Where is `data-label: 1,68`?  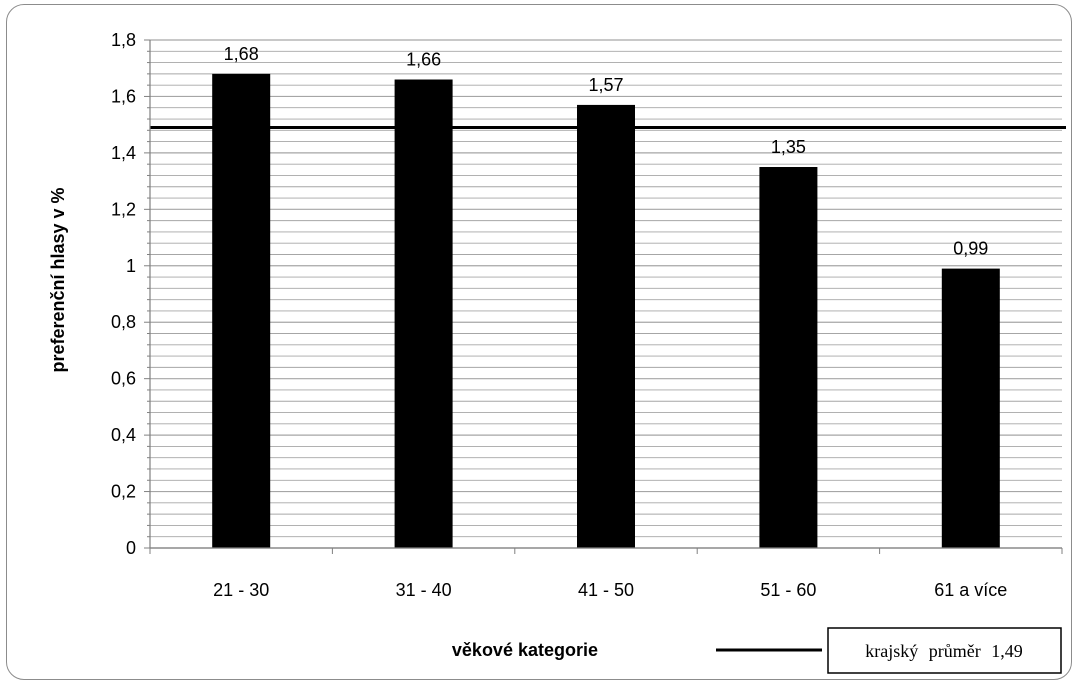
data-label: 1,68 is located at coordinates (241, 54).